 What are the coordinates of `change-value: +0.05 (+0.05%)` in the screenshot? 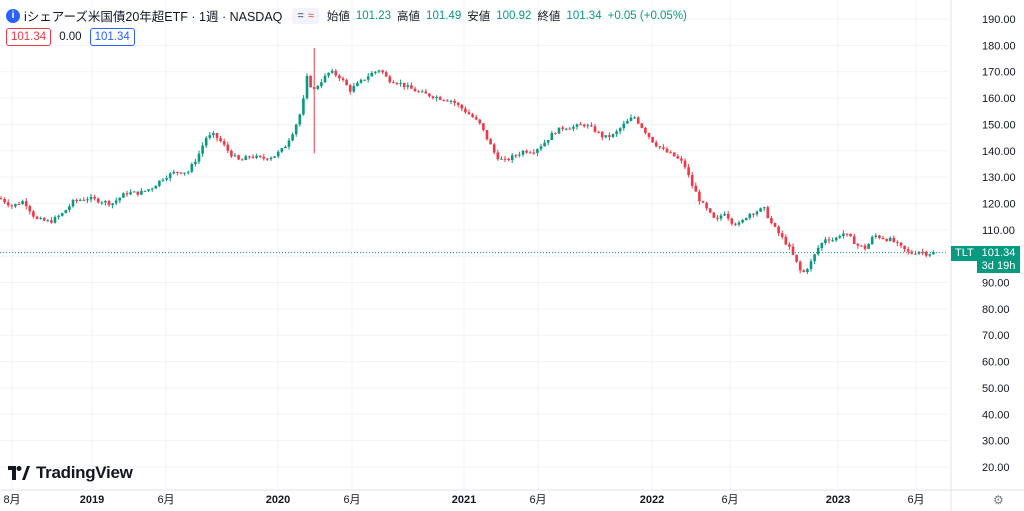 It's located at (647, 15).